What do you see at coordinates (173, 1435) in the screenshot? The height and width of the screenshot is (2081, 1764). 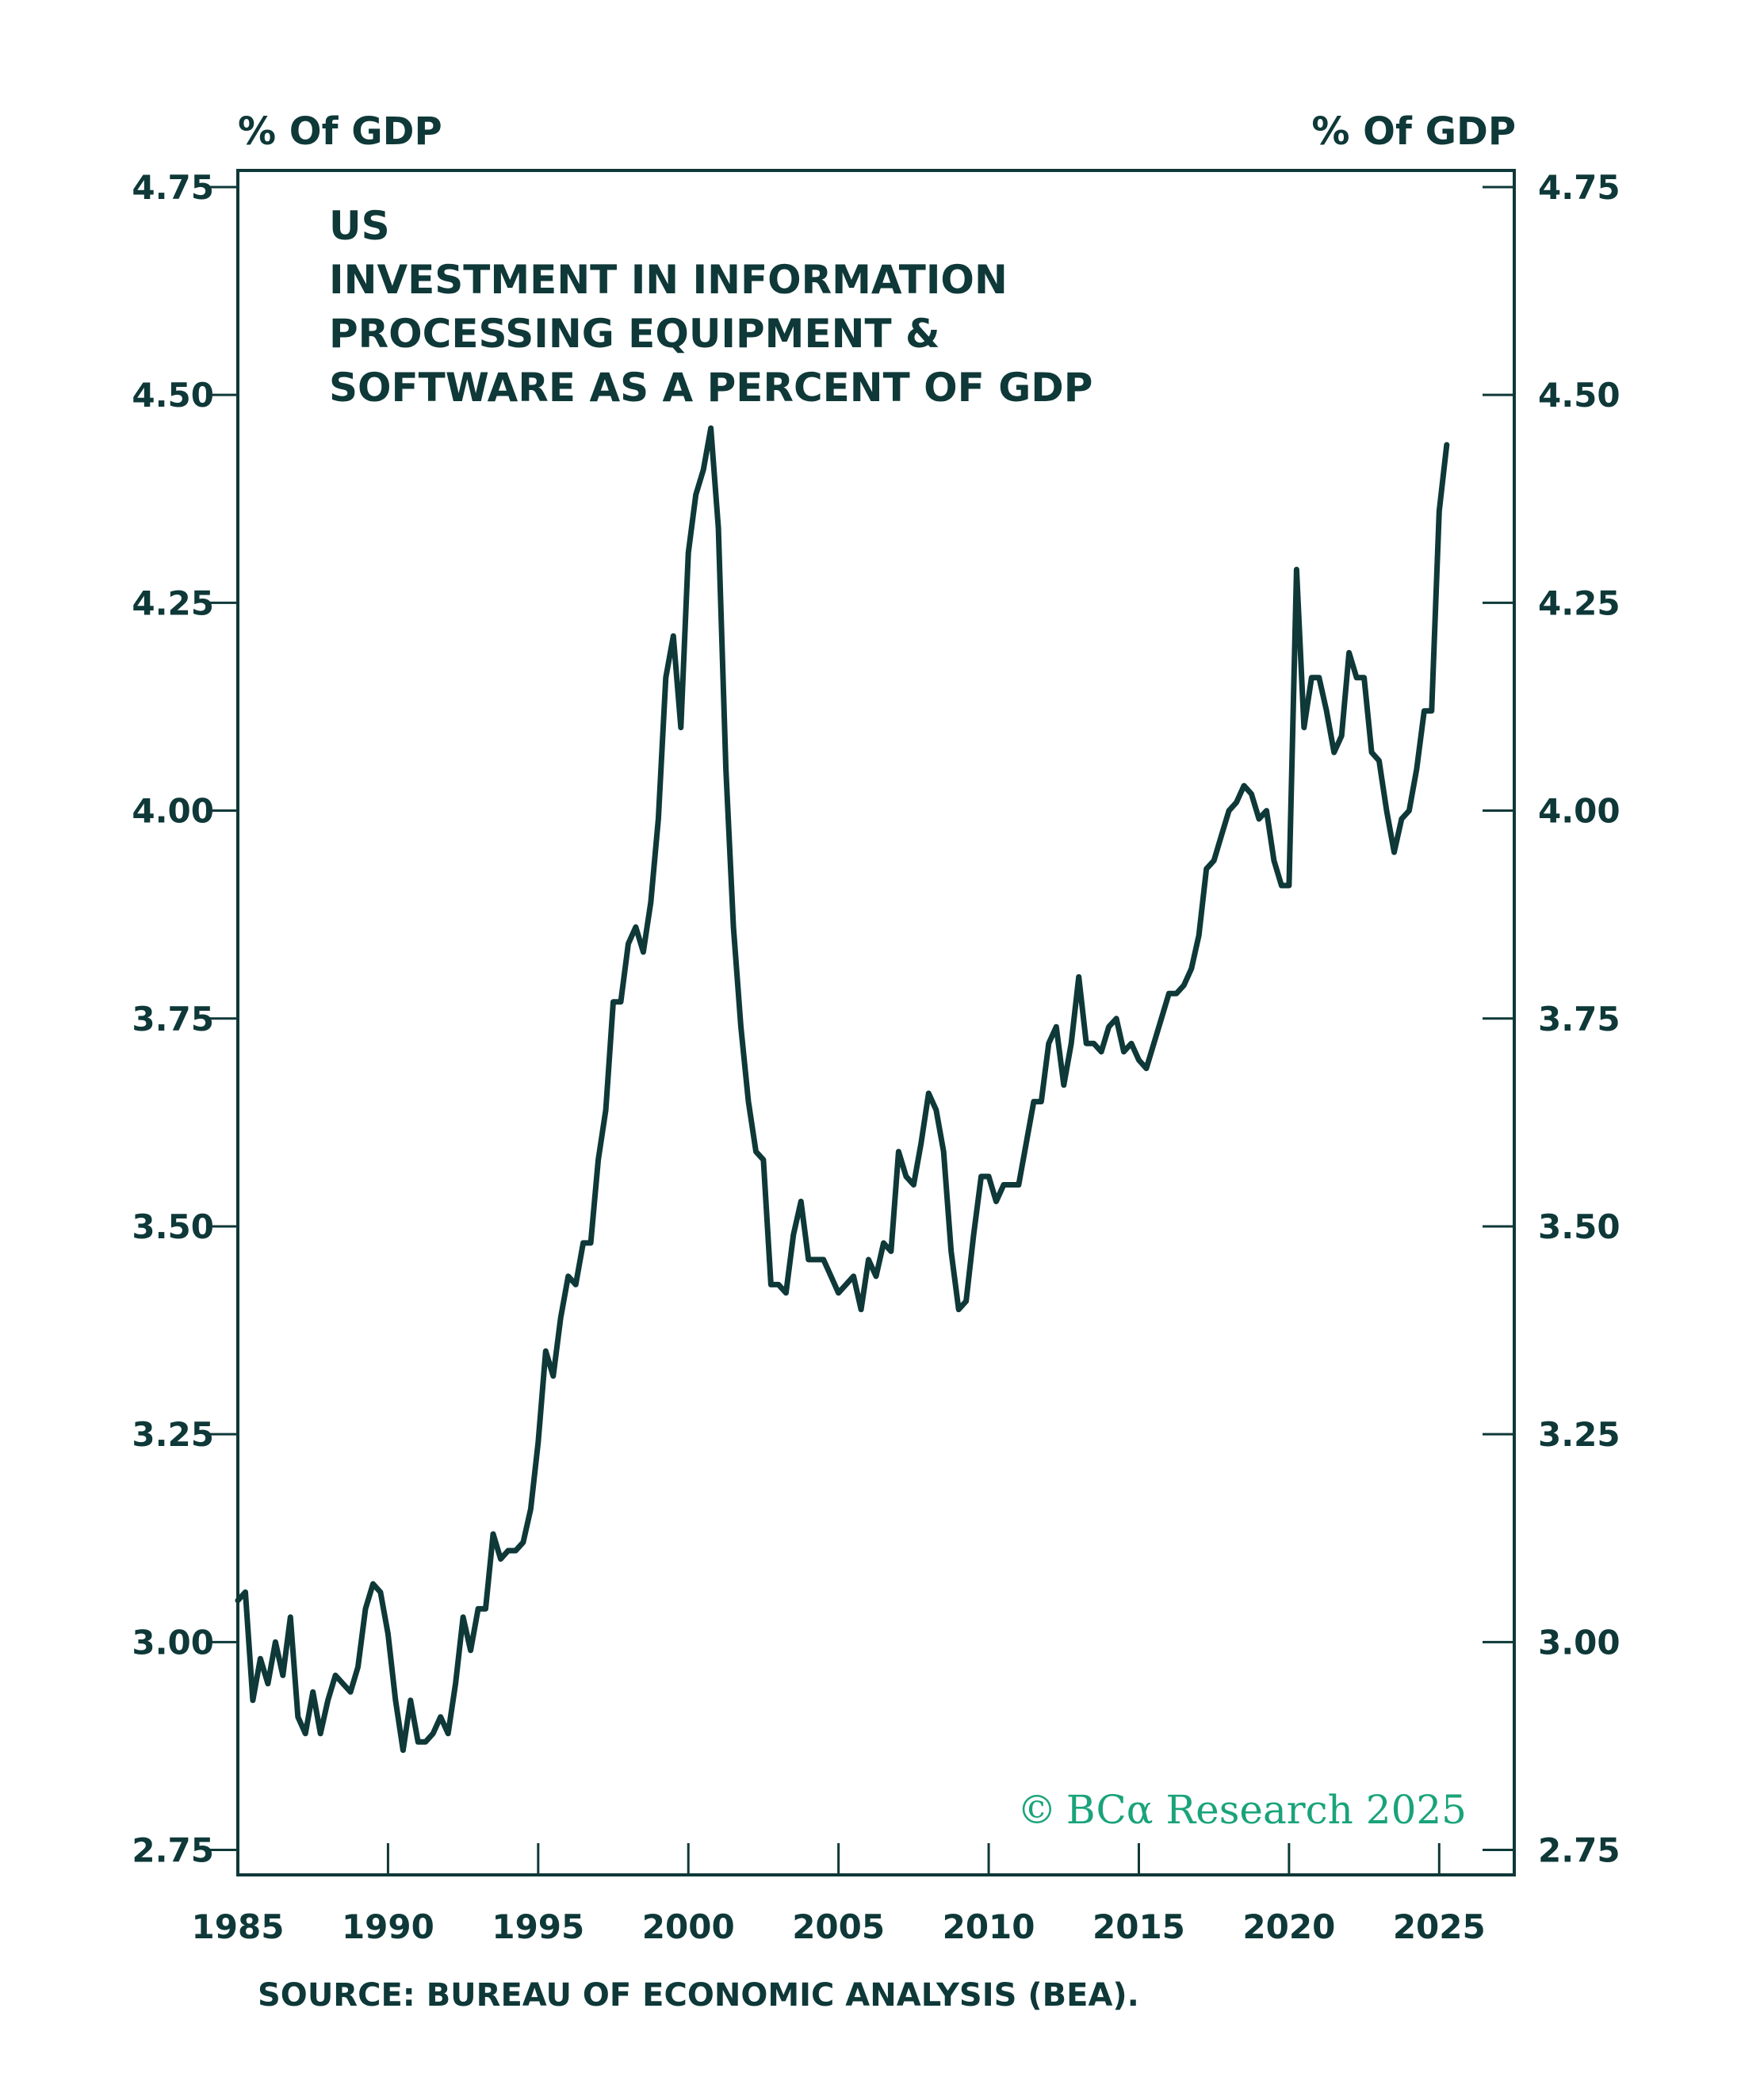 I see `y-tick-label-left: 3.25` at bounding box center [173, 1435].